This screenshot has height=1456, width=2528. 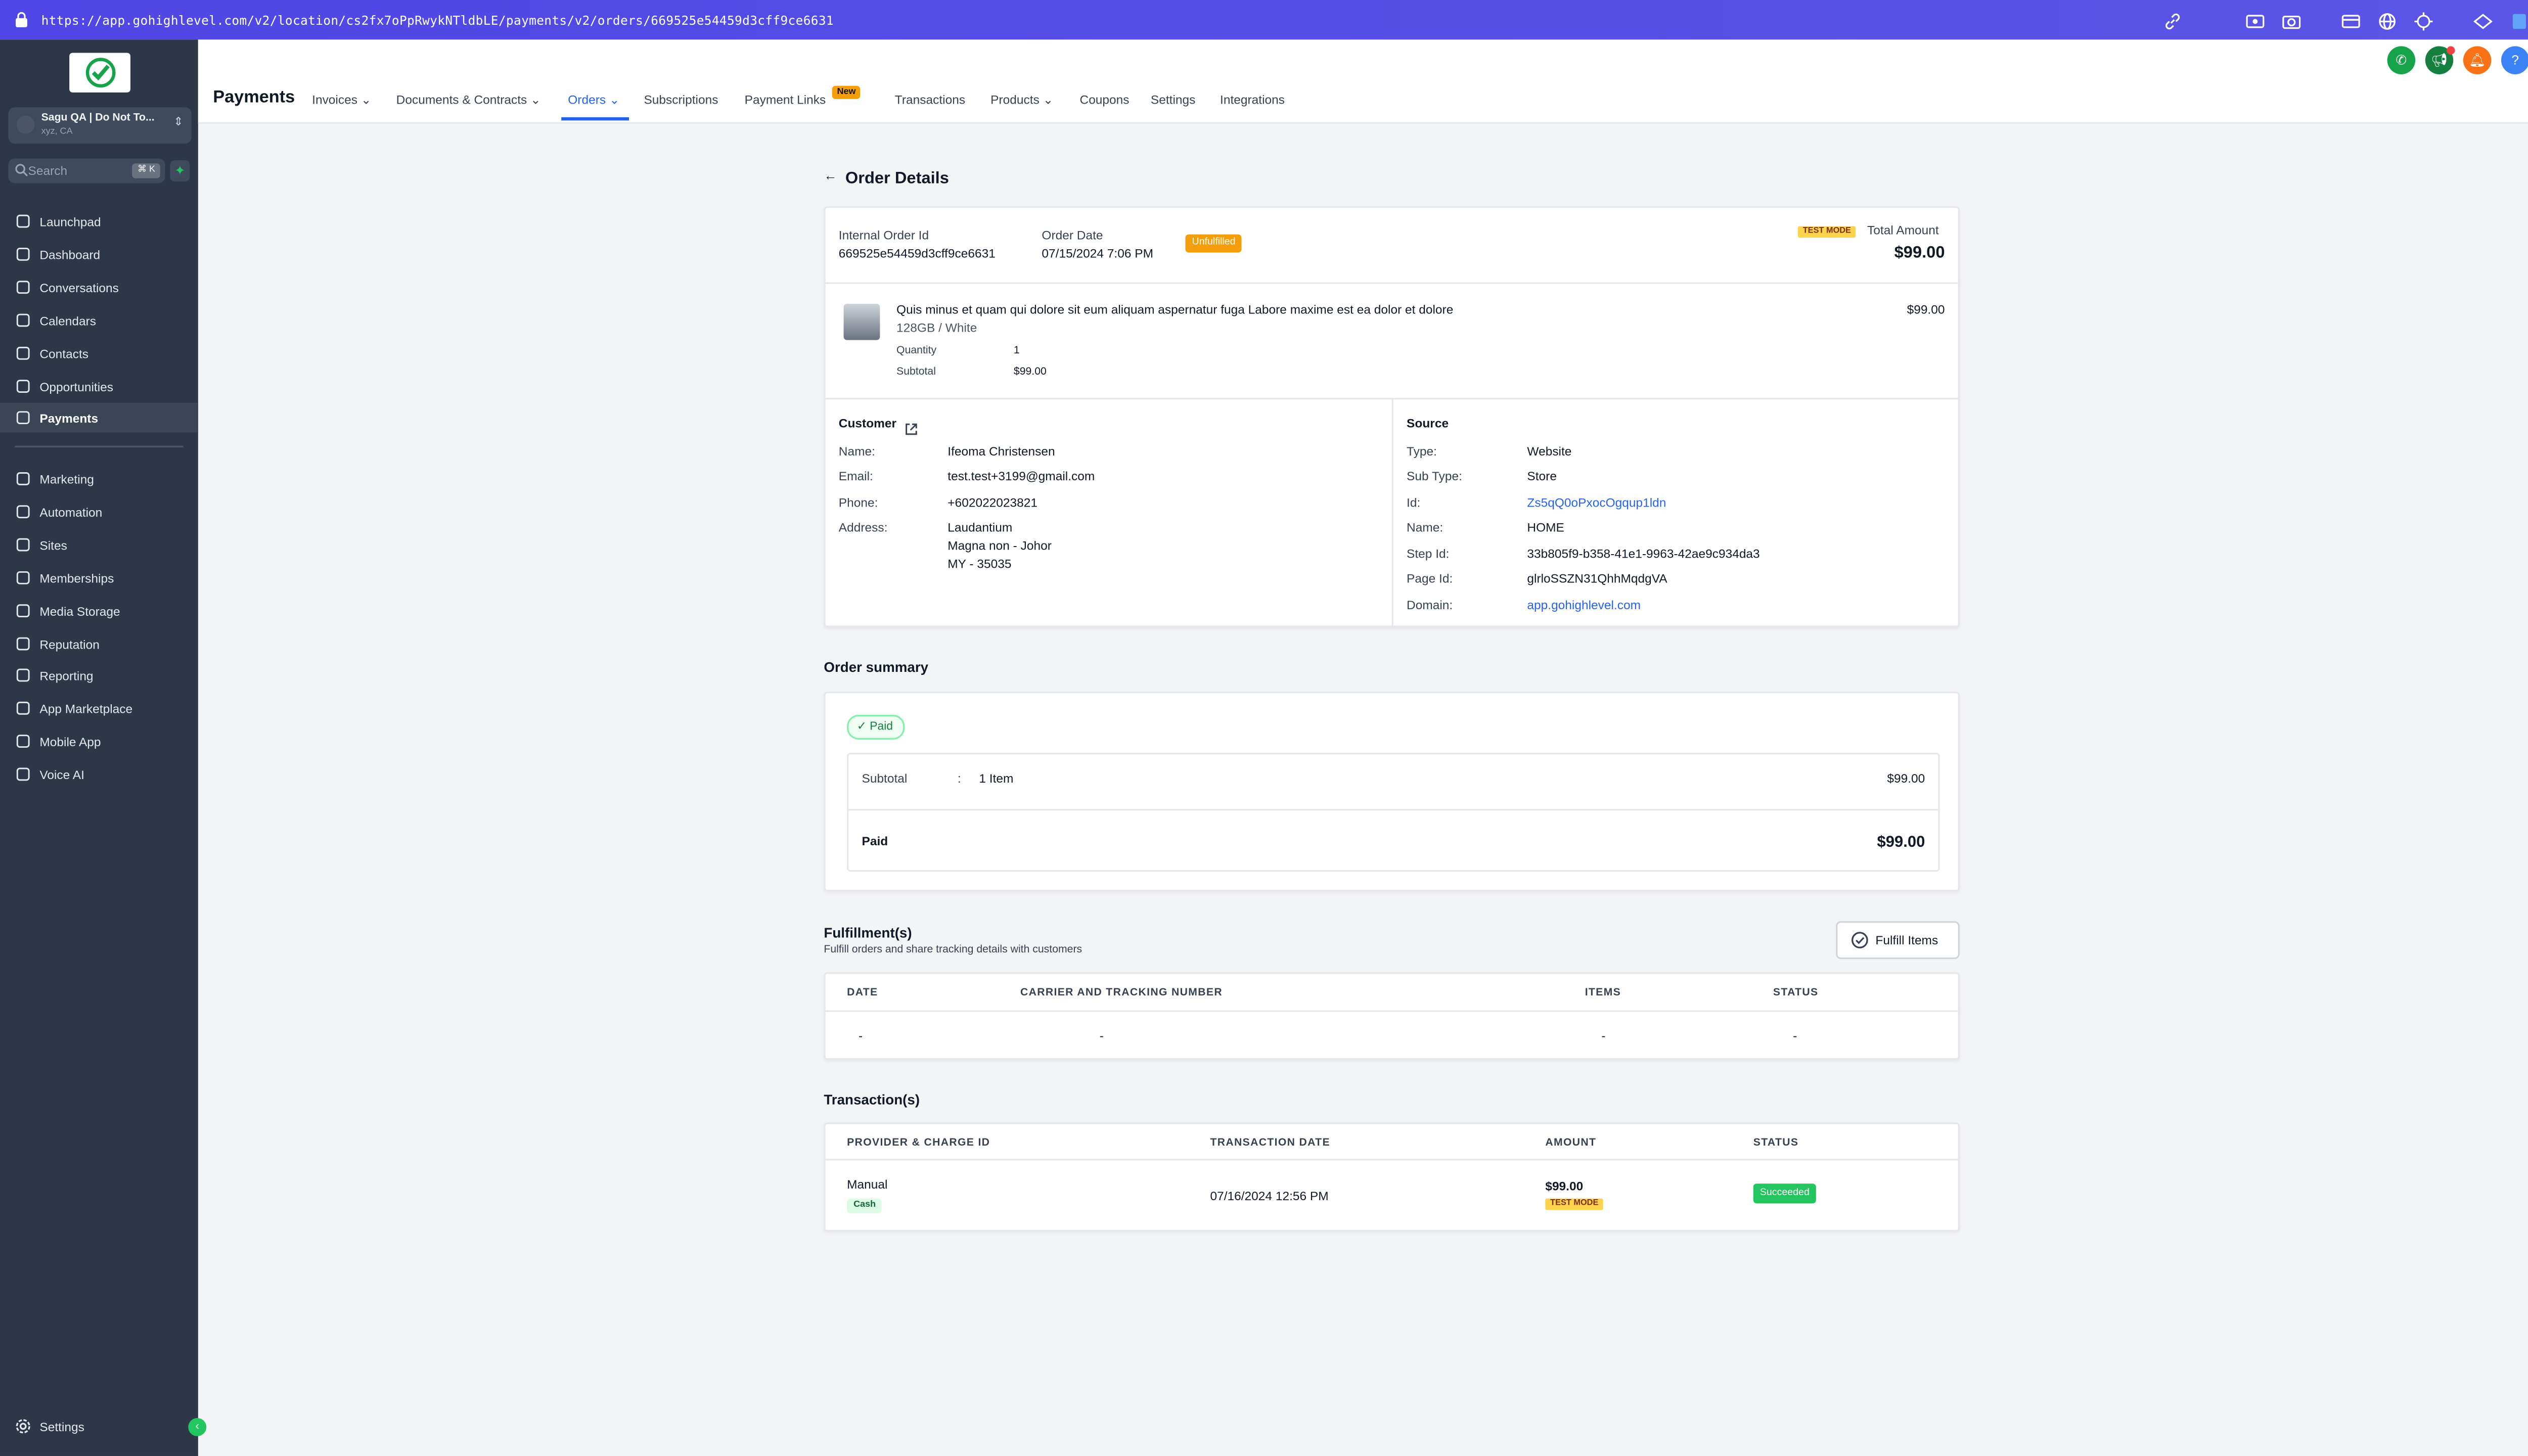 What do you see at coordinates (1435, 476) in the screenshot?
I see `source-subtype-label: Sub Type:` at bounding box center [1435, 476].